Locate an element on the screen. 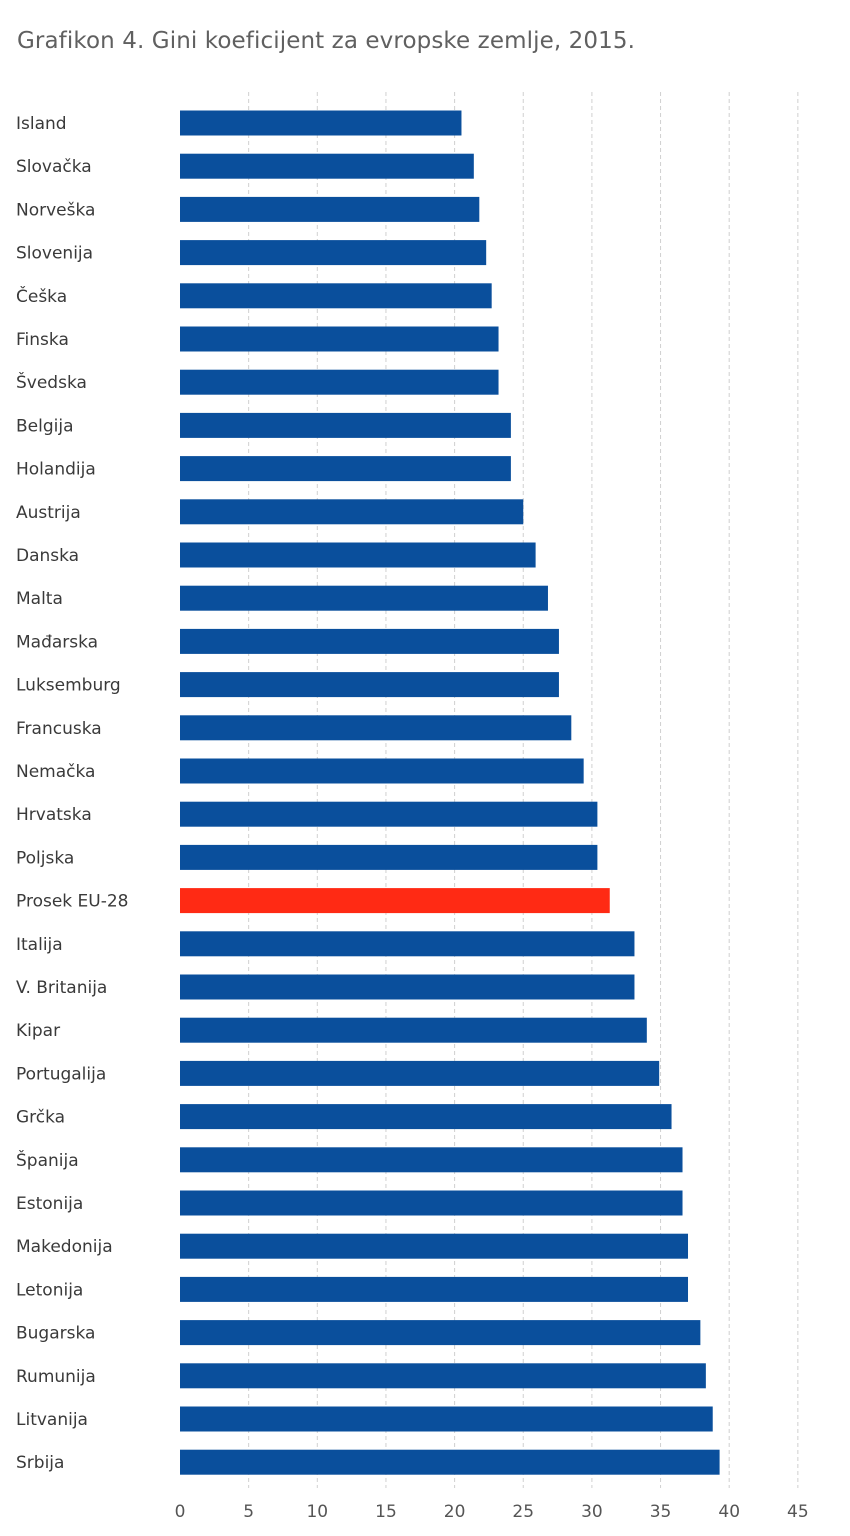 The height and width of the screenshot is (1536, 850). x-tick-label: 25 is located at coordinates (523, 1512).